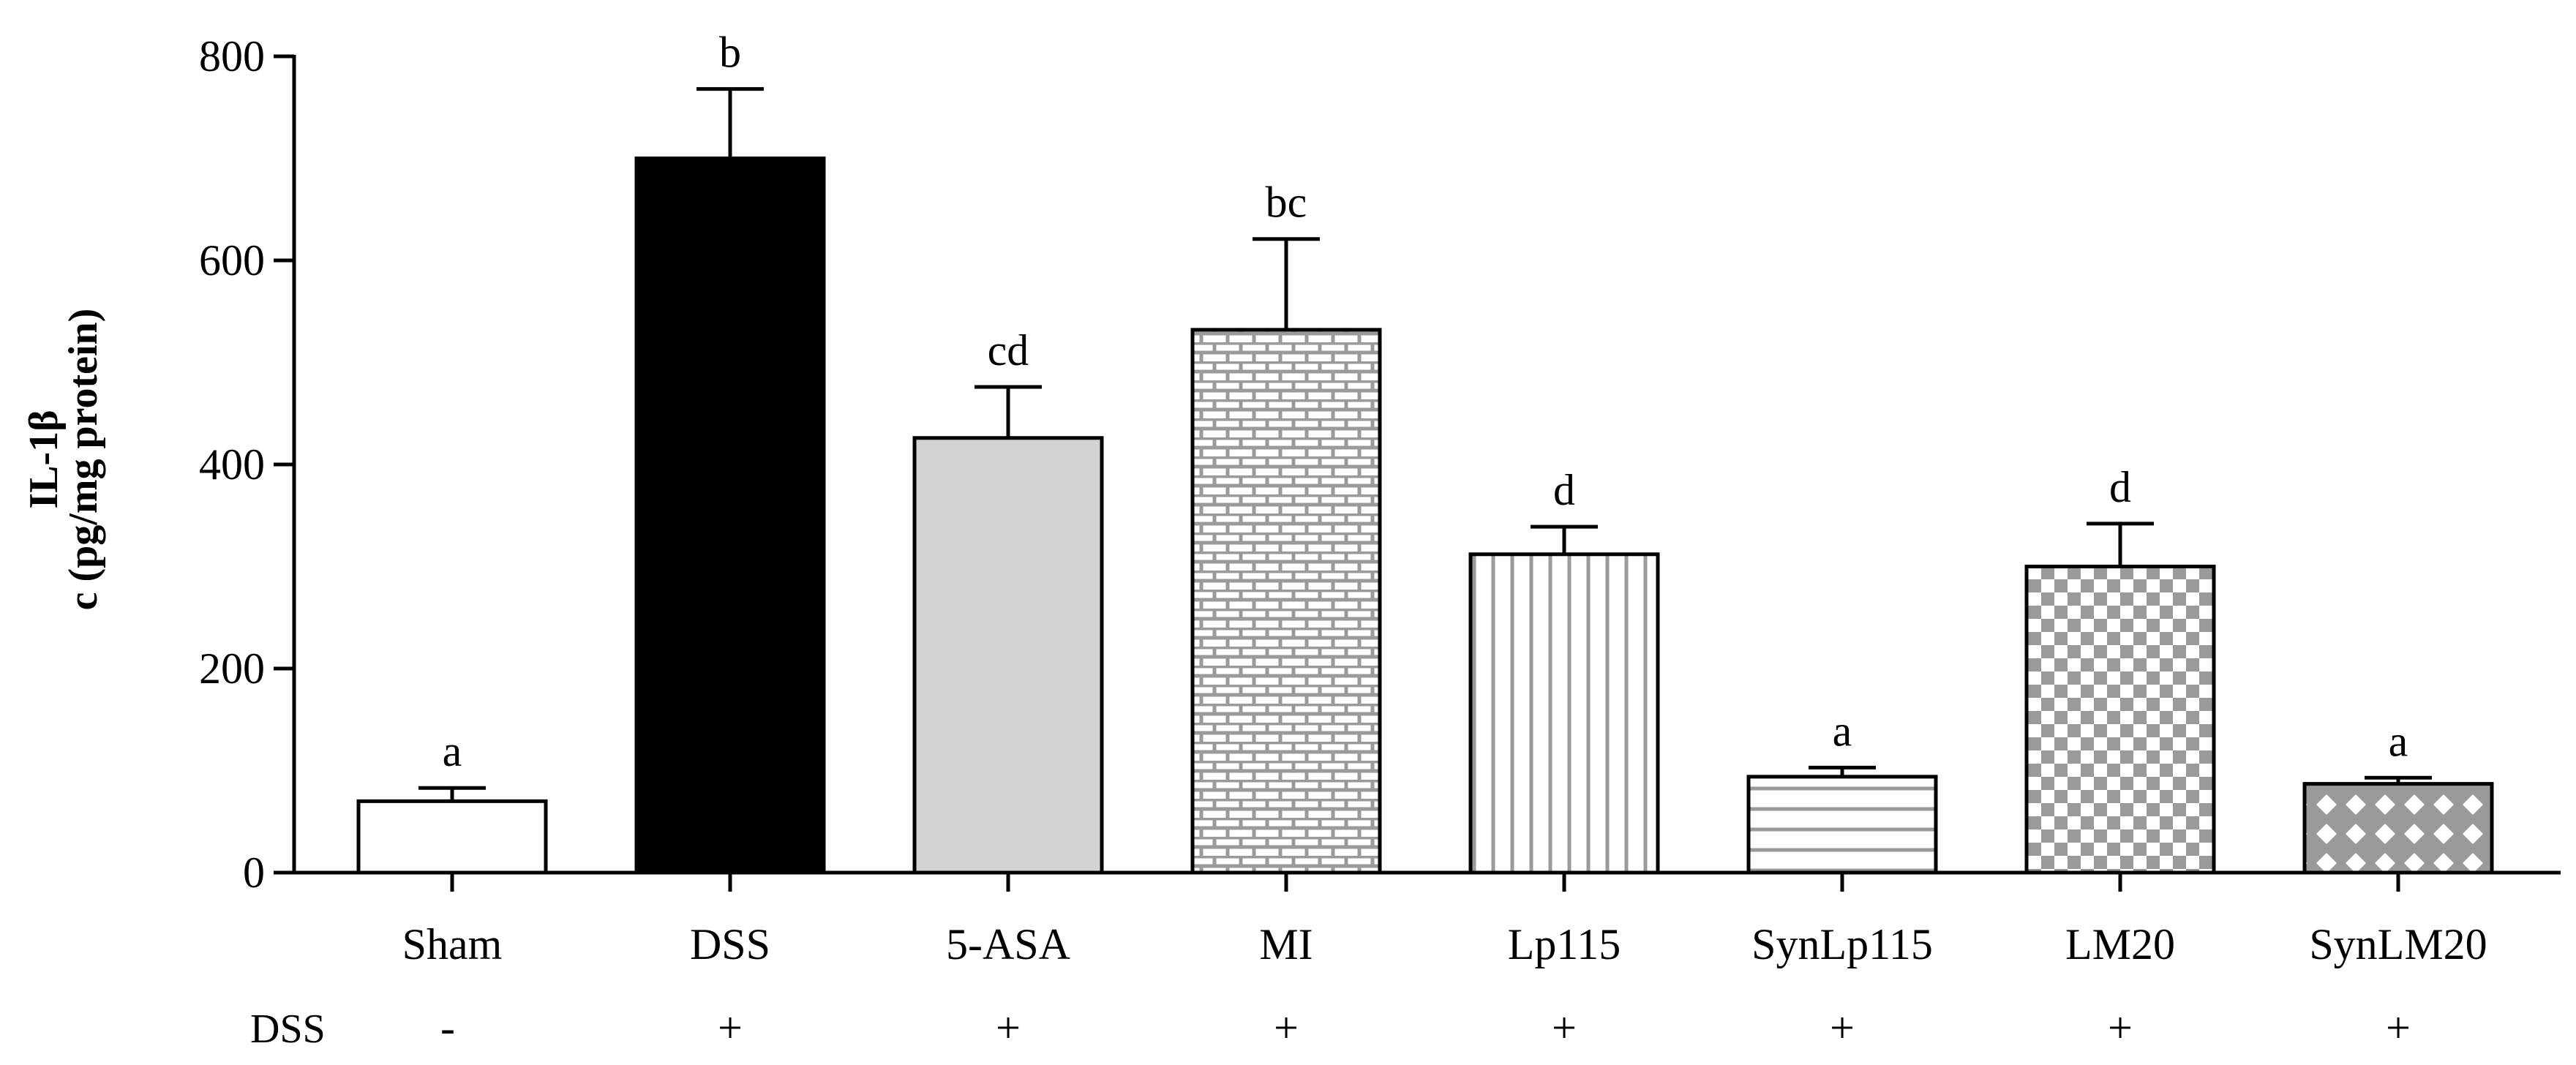  I want to click on dss-indicator: -, so click(447, 1028).